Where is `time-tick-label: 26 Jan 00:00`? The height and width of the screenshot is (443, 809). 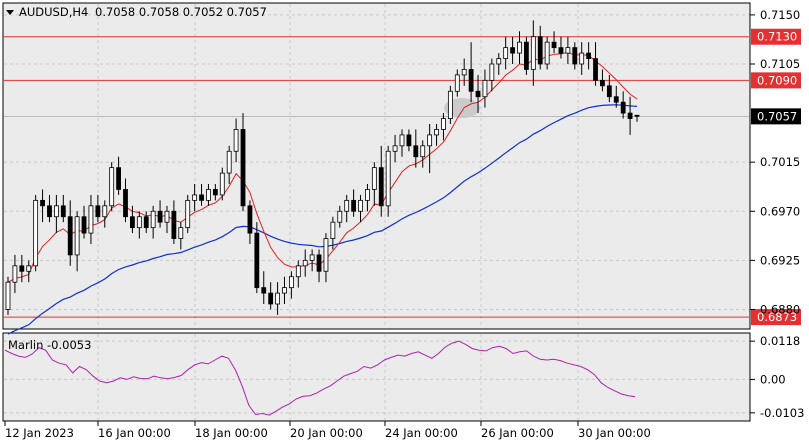
time-tick-label: 26 Jan 00:00 is located at coordinates (517, 433).